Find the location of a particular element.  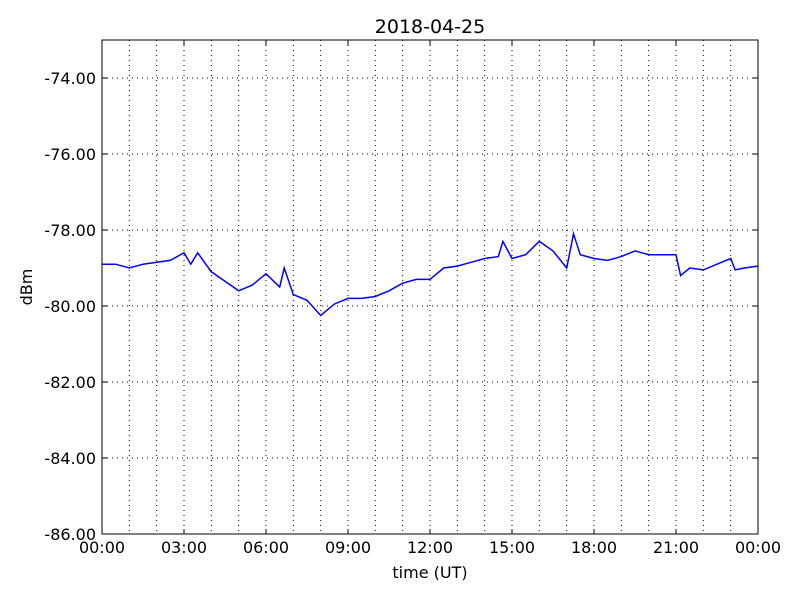

x-tick-label: 06:00 is located at coordinates (266, 547).